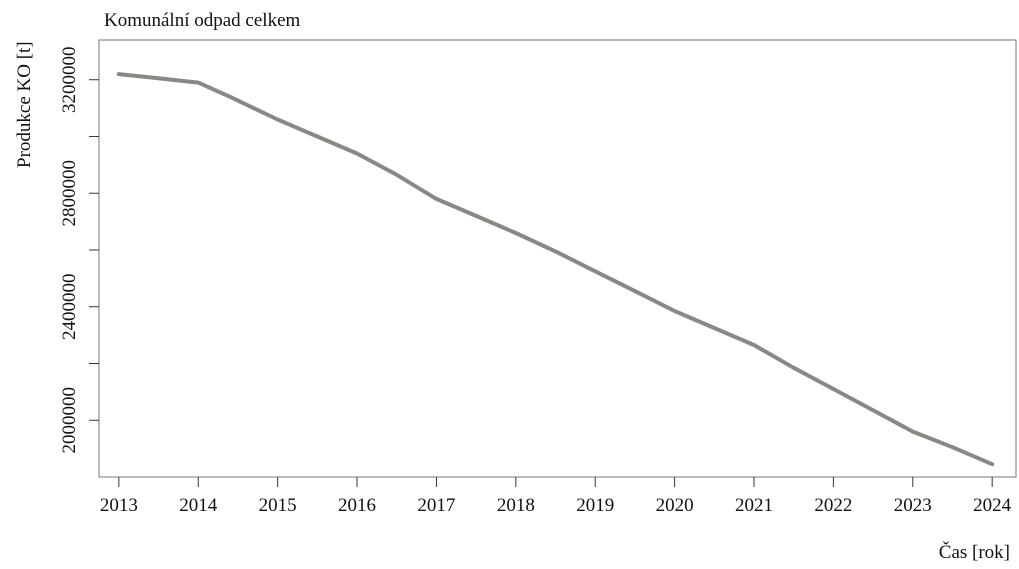 Image resolution: width=1019 pixels, height=569 pixels. Describe the element at coordinates (79, 249) in the screenshot. I see `y-axis: 2000000 2400000 2800000 3200000` at that location.